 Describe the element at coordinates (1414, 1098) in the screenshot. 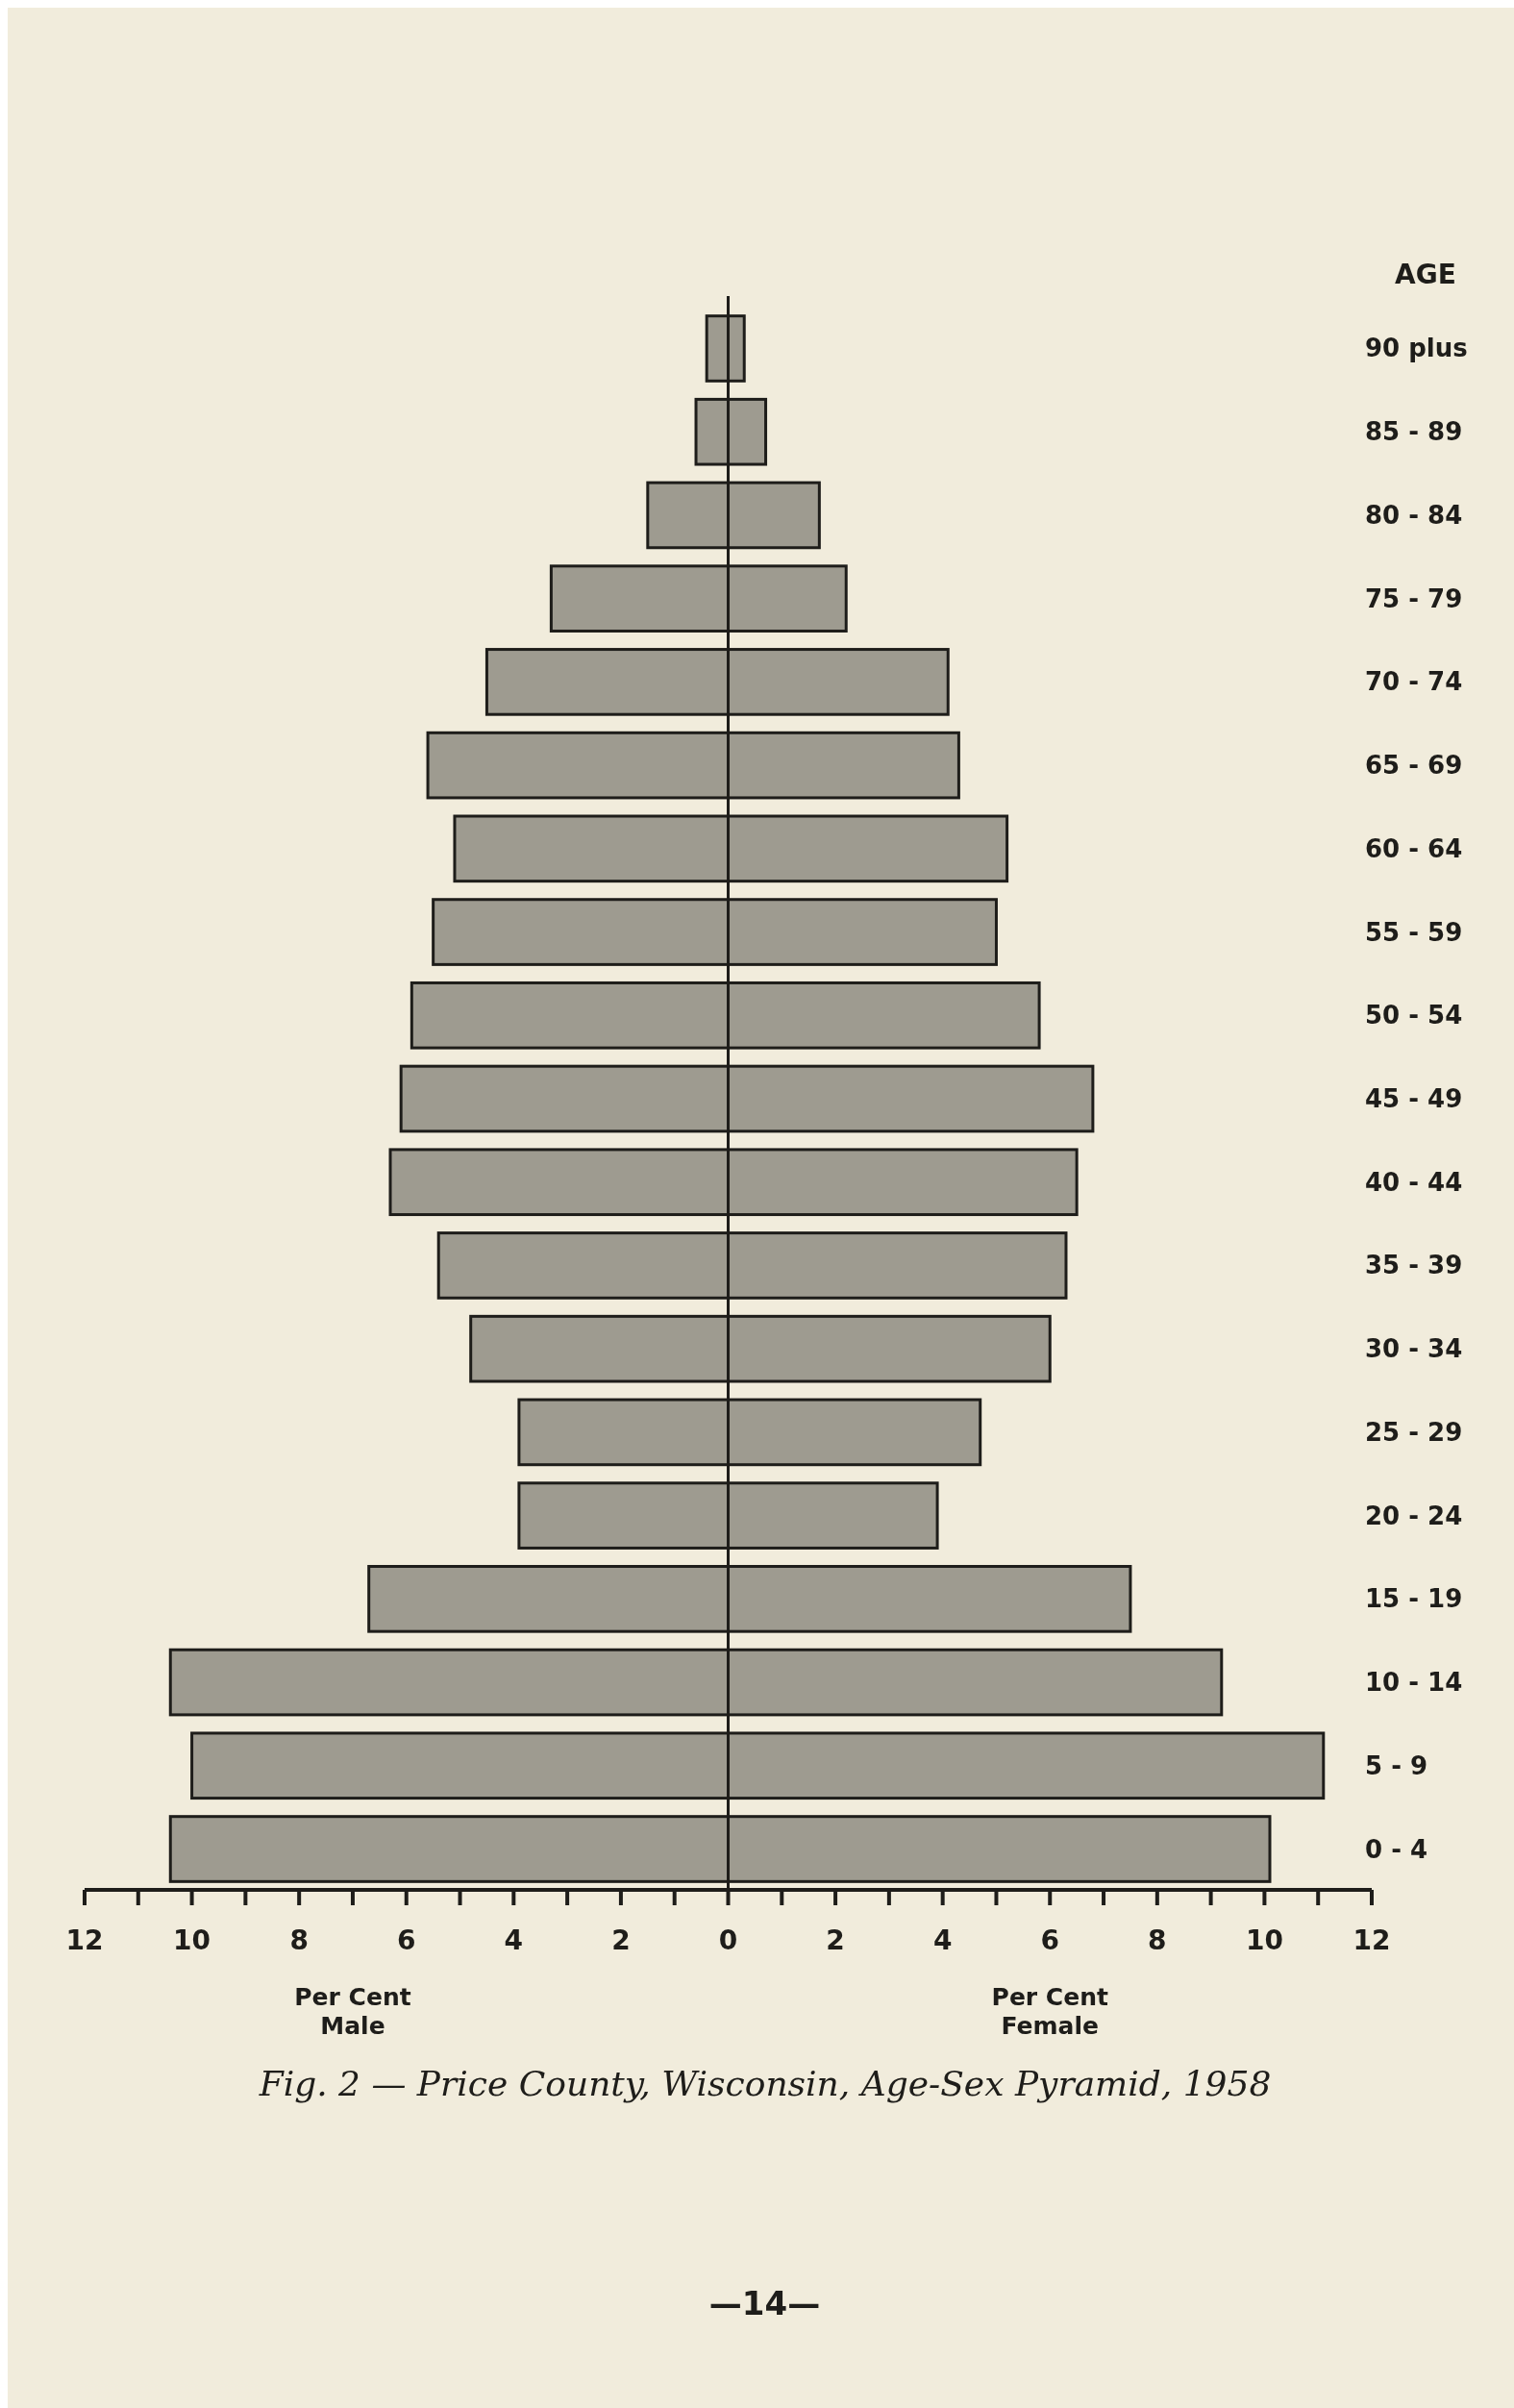

I see `y-tick-label: 45 - 49` at that location.